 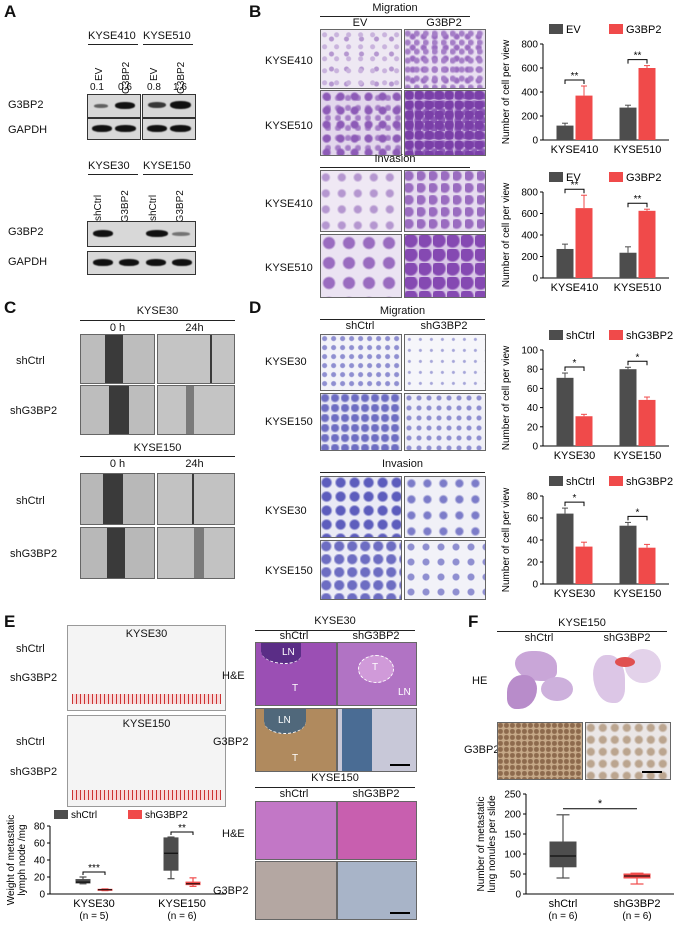 I want to click on f-col-shg3bp2: shG3BP2, so click(x=627, y=638).